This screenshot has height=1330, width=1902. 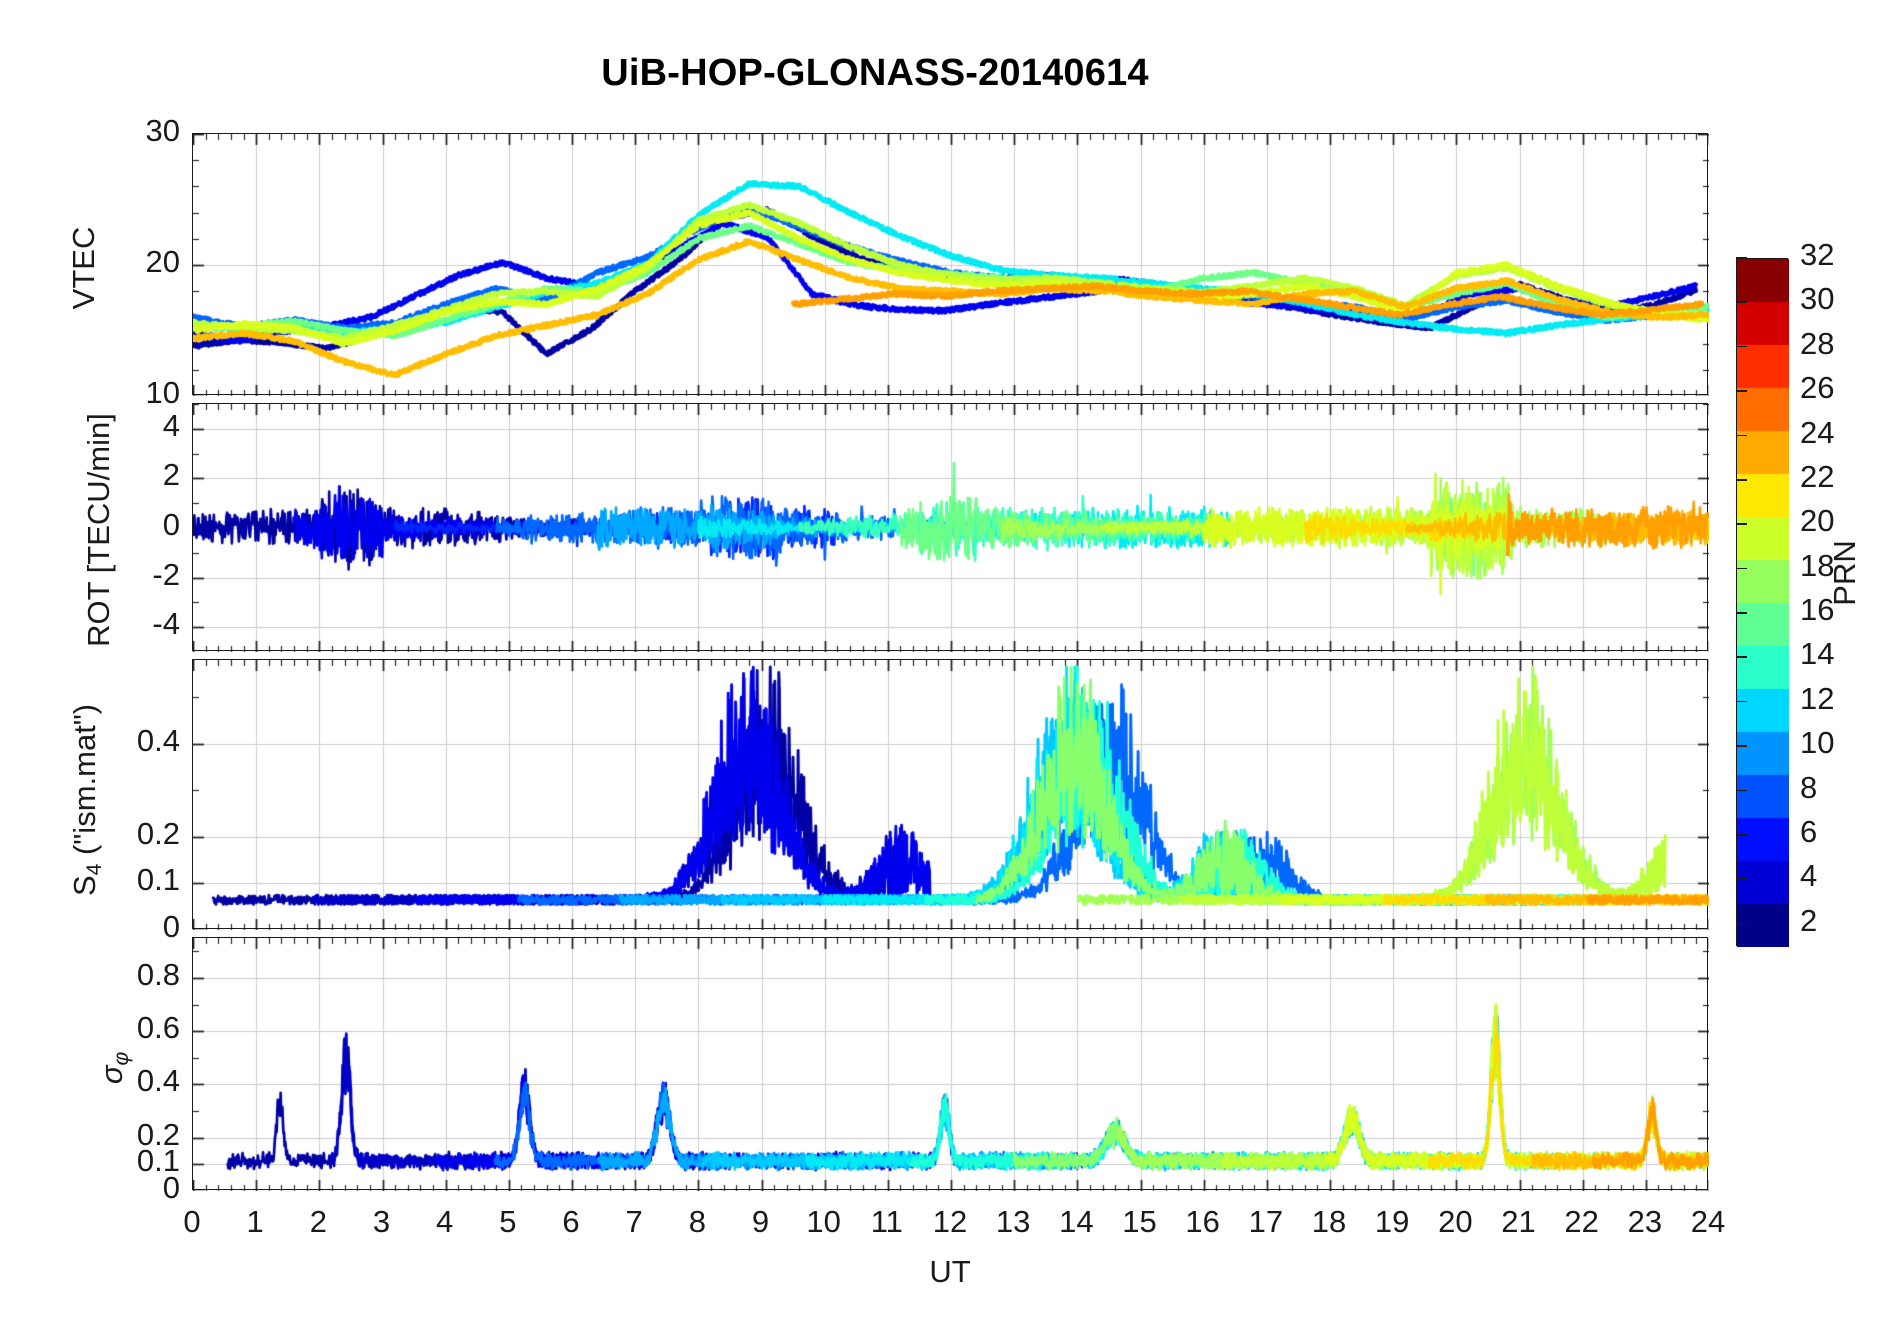 What do you see at coordinates (1817, 698) in the screenshot?
I see `colorbar-tick-label: 12` at bounding box center [1817, 698].